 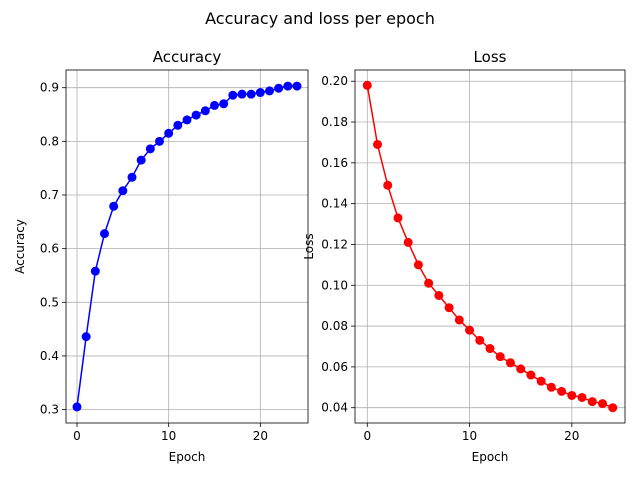 What do you see at coordinates (334, 408) in the screenshot?
I see `y-tick-label: 0.04` at bounding box center [334, 408].